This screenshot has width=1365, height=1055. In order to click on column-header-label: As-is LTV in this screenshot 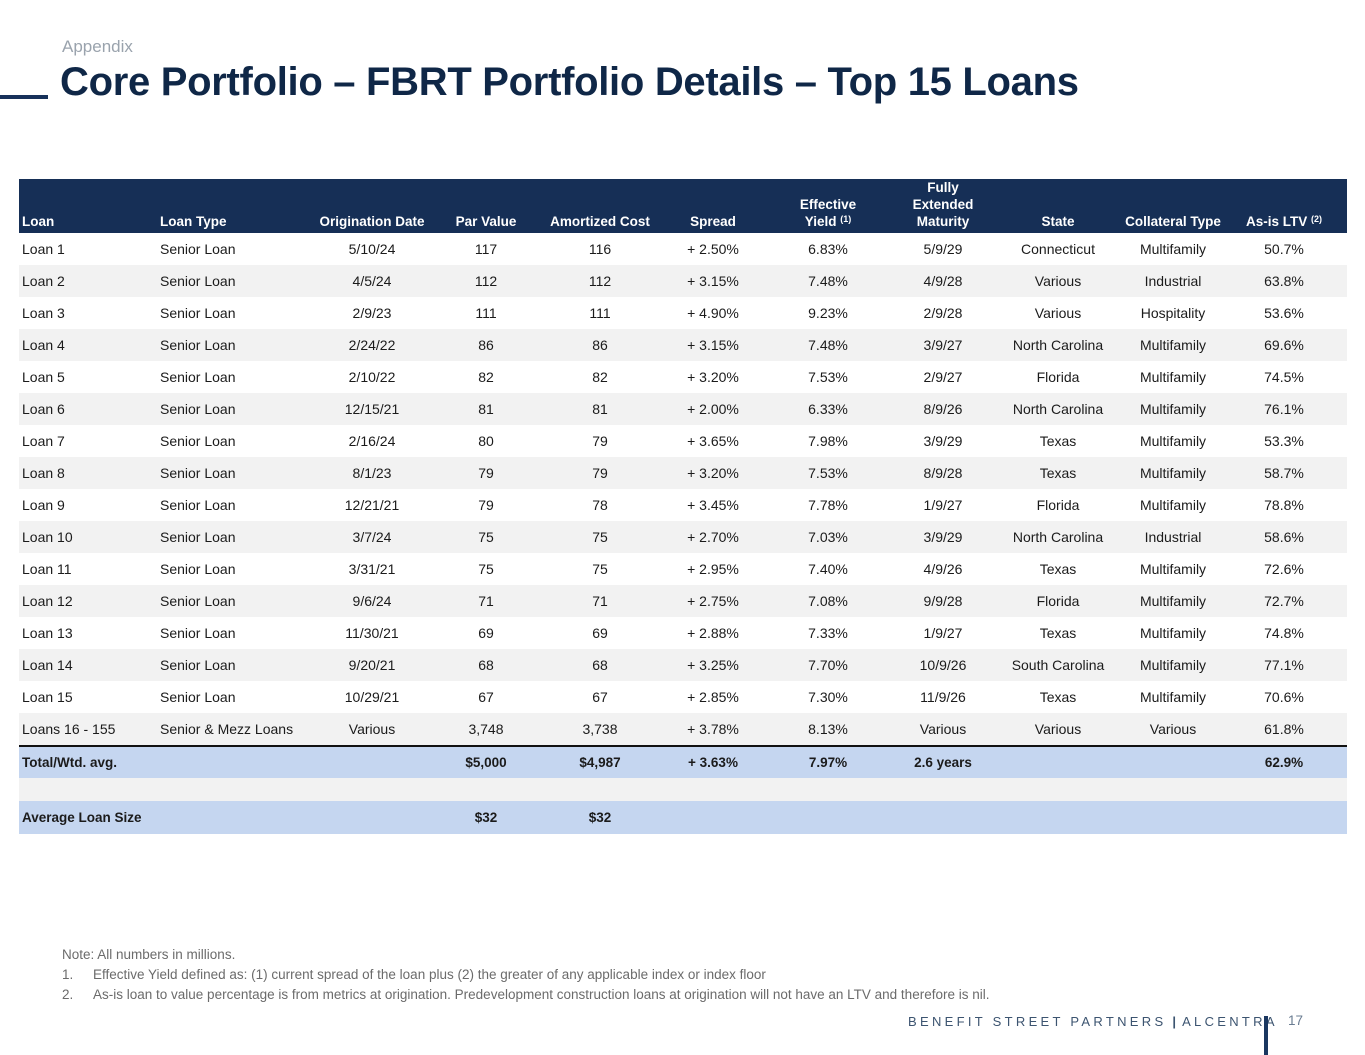, I will do `click(1276, 221)`.